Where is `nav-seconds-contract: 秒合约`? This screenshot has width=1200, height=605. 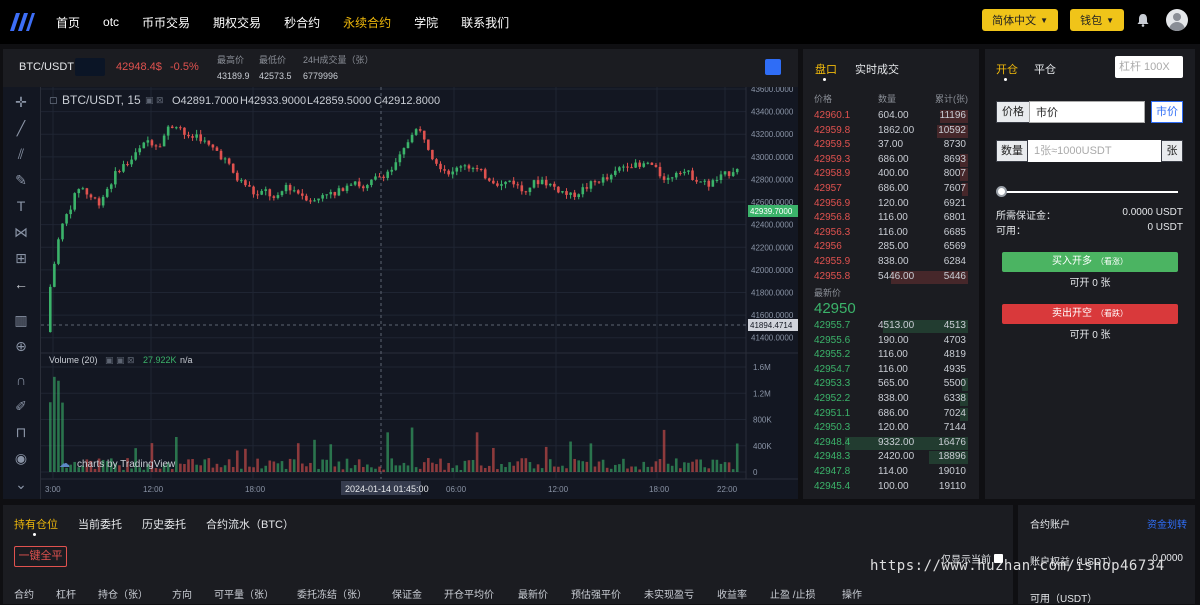
nav-seconds-contract: 秒合约 is located at coordinates (302, 22).